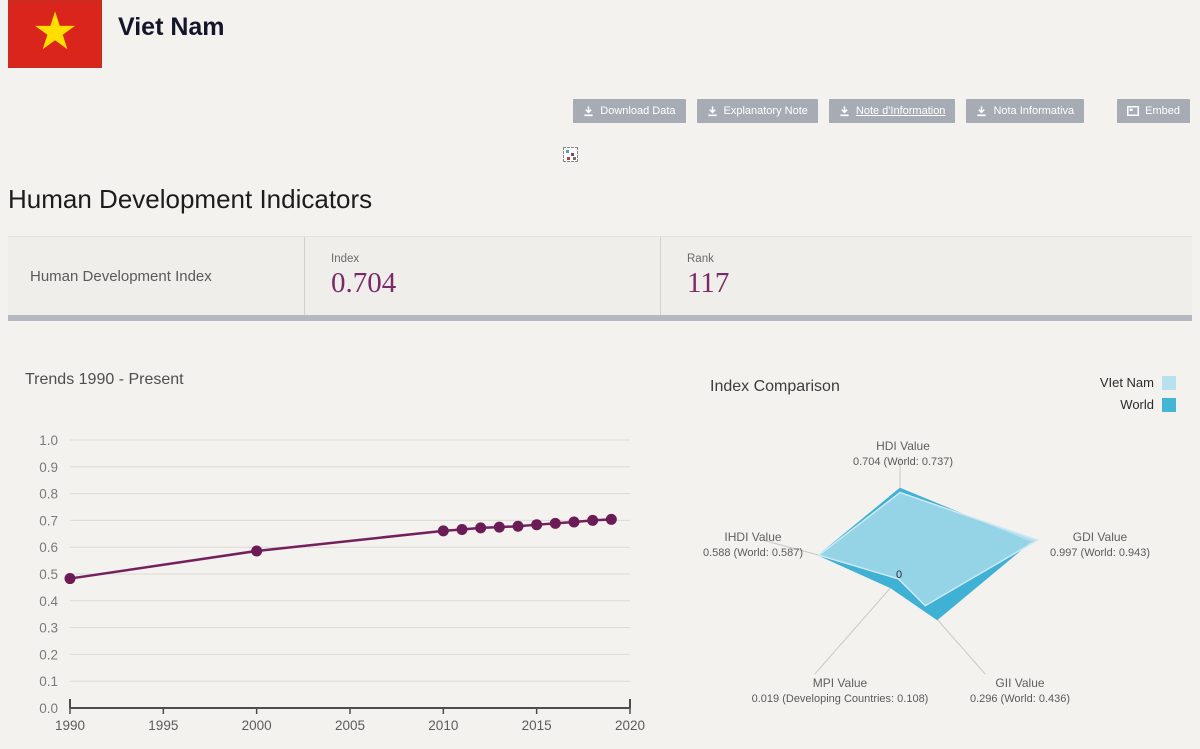  What do you see at coordinates (48, 574) in the screenshot?
I see `y-axis-tick-label: 0.5` at bounding box center [48, 574].